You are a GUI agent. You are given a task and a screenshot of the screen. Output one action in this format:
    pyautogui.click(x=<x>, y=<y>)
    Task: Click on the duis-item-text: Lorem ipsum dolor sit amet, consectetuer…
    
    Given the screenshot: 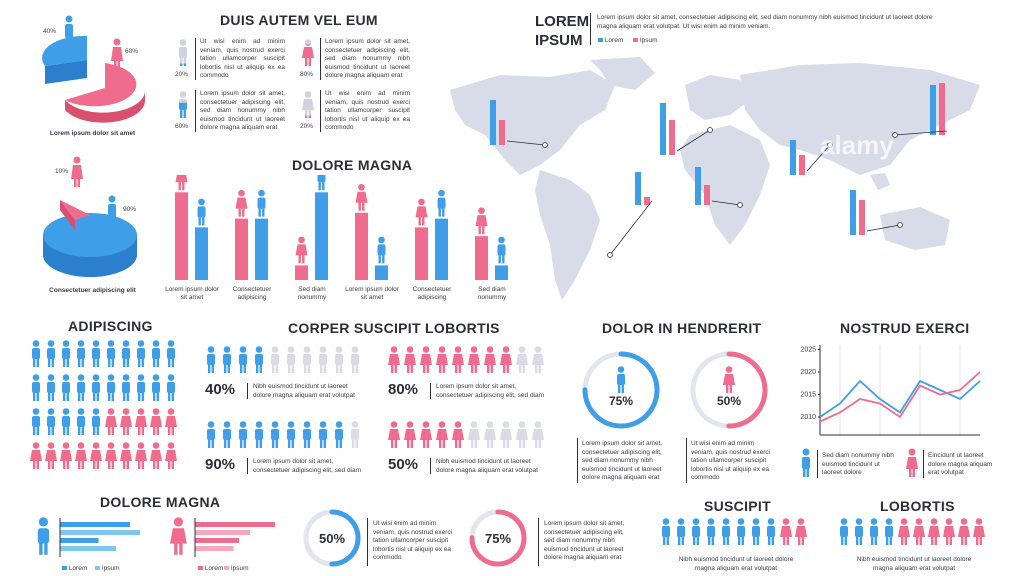 What is the action you would take?
    pyautogui.click(x=367, y=58)
    